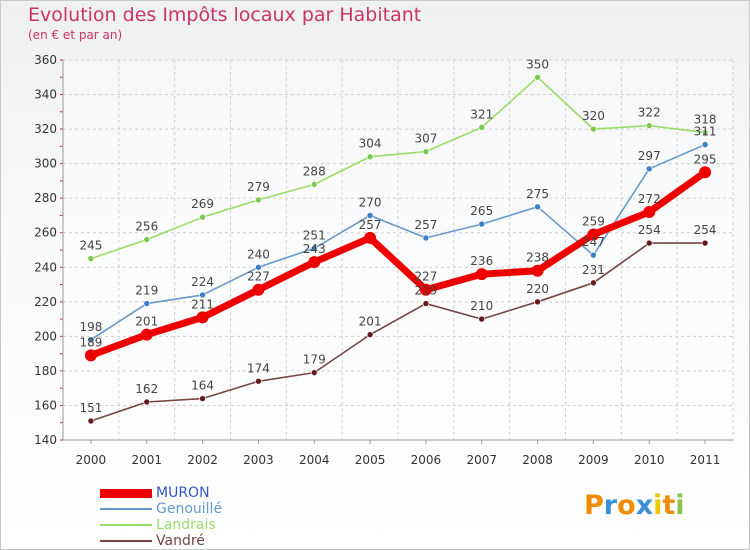 The width and height of the screenshot is (750, 550). What do you see at coordinates (537, 64) in the screenshot?
I see `data-label-landrais: 350` at bounding box center [537, 64].